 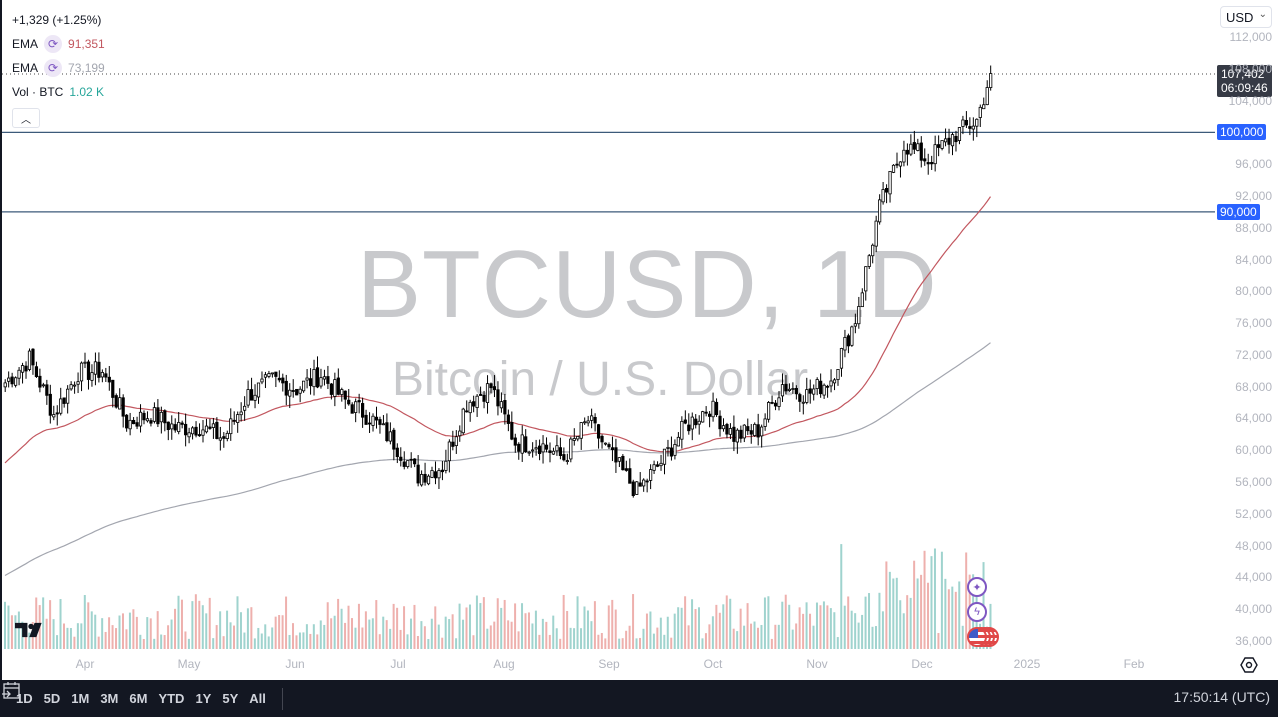 What do you see at coordinates (31, 630) in the screenshot?
I see `tradingview-logo-icon` at bounding box center [31, 630].